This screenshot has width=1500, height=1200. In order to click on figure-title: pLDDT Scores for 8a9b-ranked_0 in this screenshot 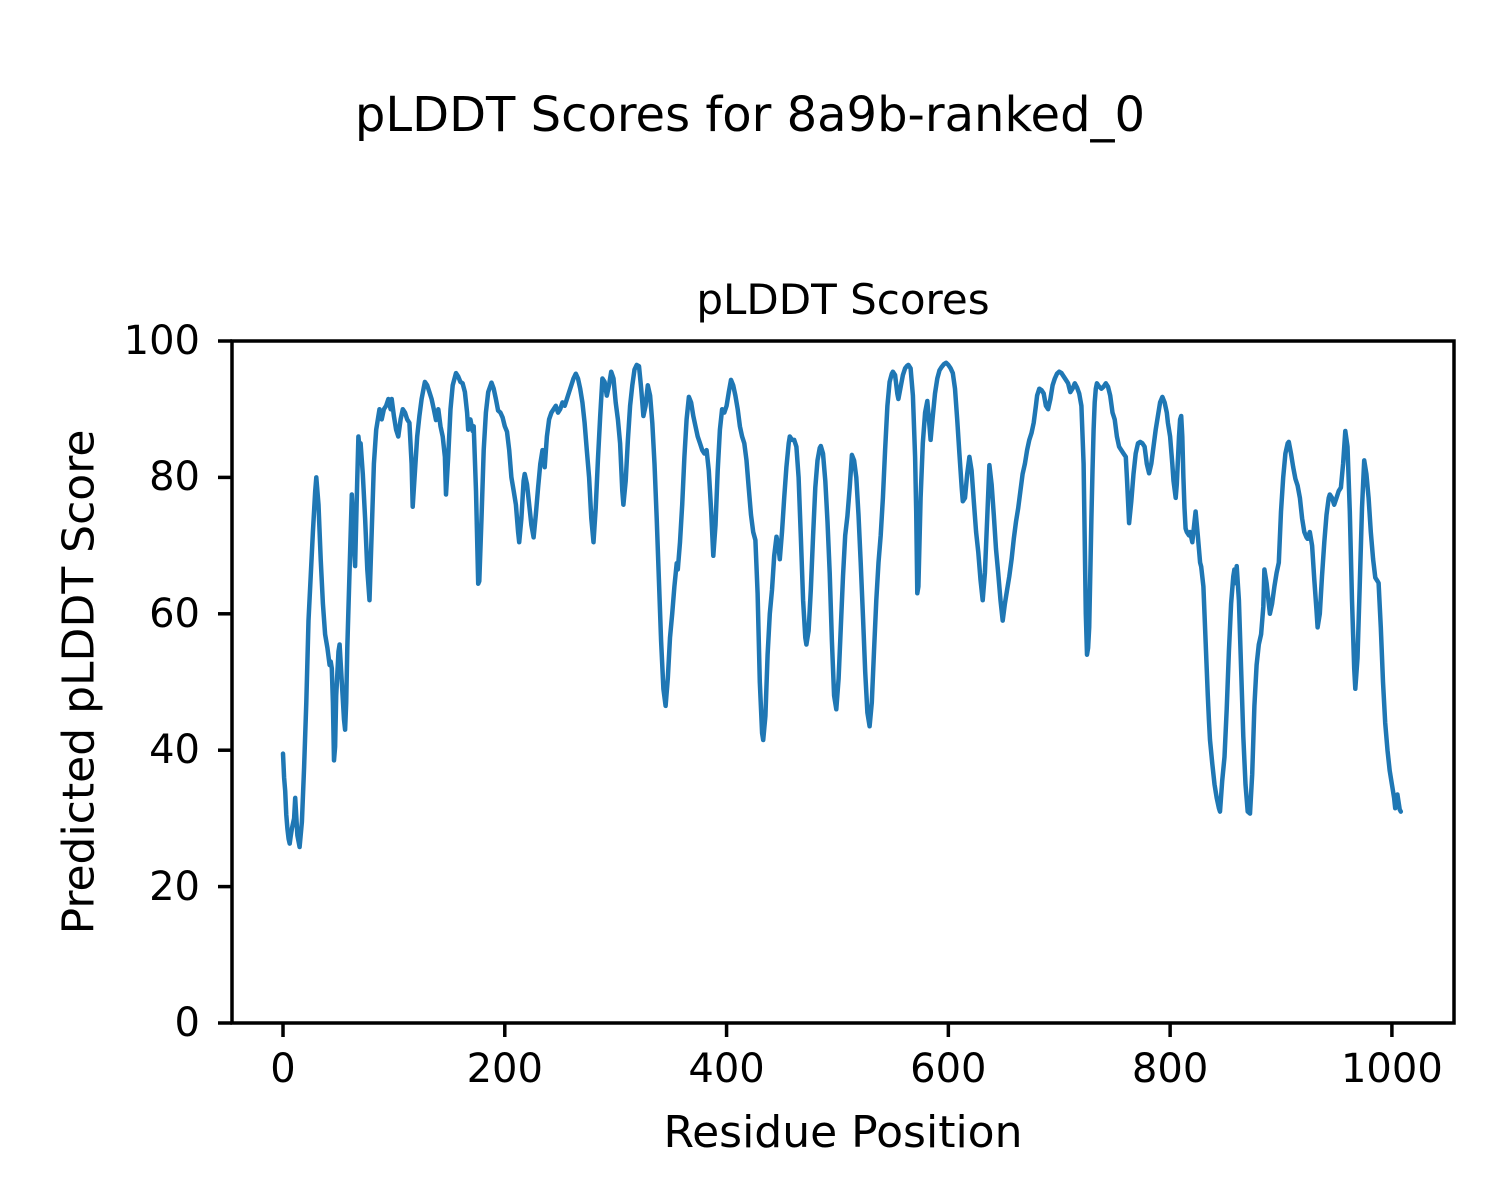, I will do `click(750, 115)`.